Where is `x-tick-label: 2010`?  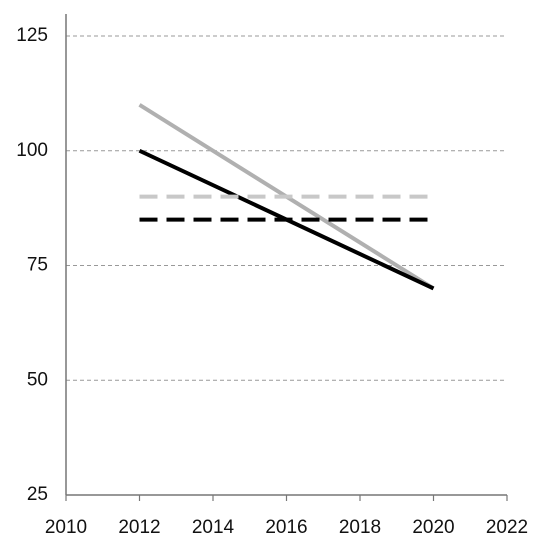 x-tick-label: 2010 is located at coordinates (66, 527).